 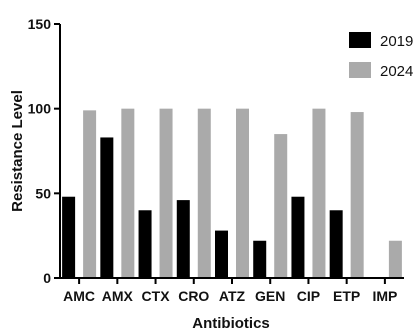 I want to click on bar-2024-atz, so click(x=242, y=193).